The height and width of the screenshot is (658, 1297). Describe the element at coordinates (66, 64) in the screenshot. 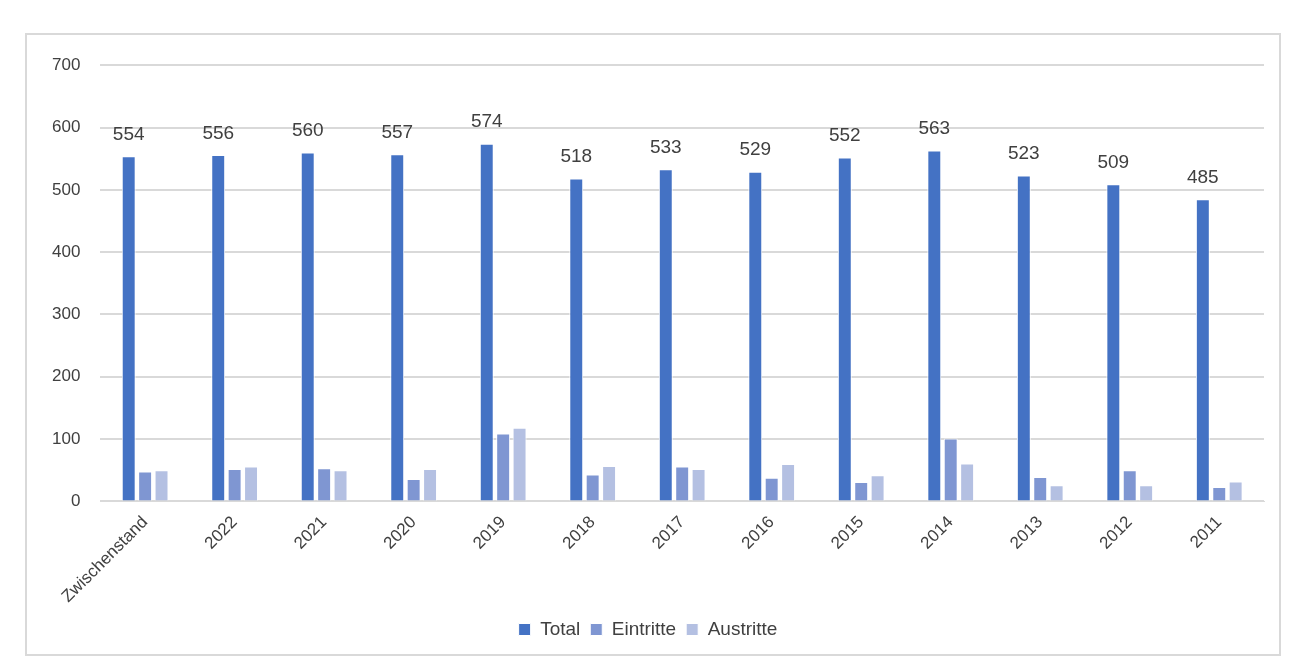

I see `y-tick-label: 700` at that location.